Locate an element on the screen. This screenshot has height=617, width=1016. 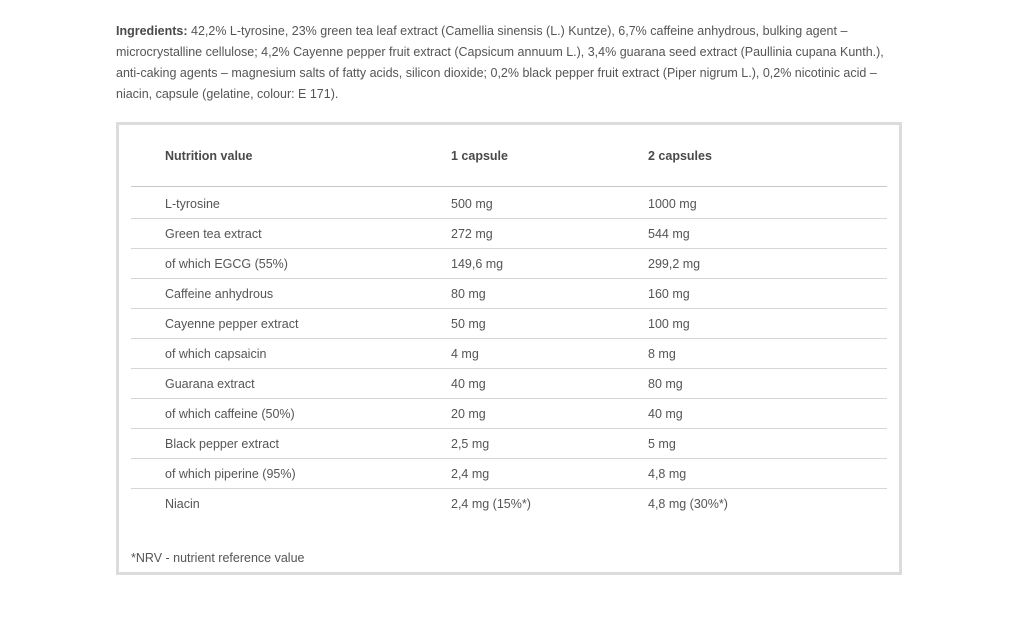
row-2-capsules: 299,2 mg is located at coordinates (767, 263).